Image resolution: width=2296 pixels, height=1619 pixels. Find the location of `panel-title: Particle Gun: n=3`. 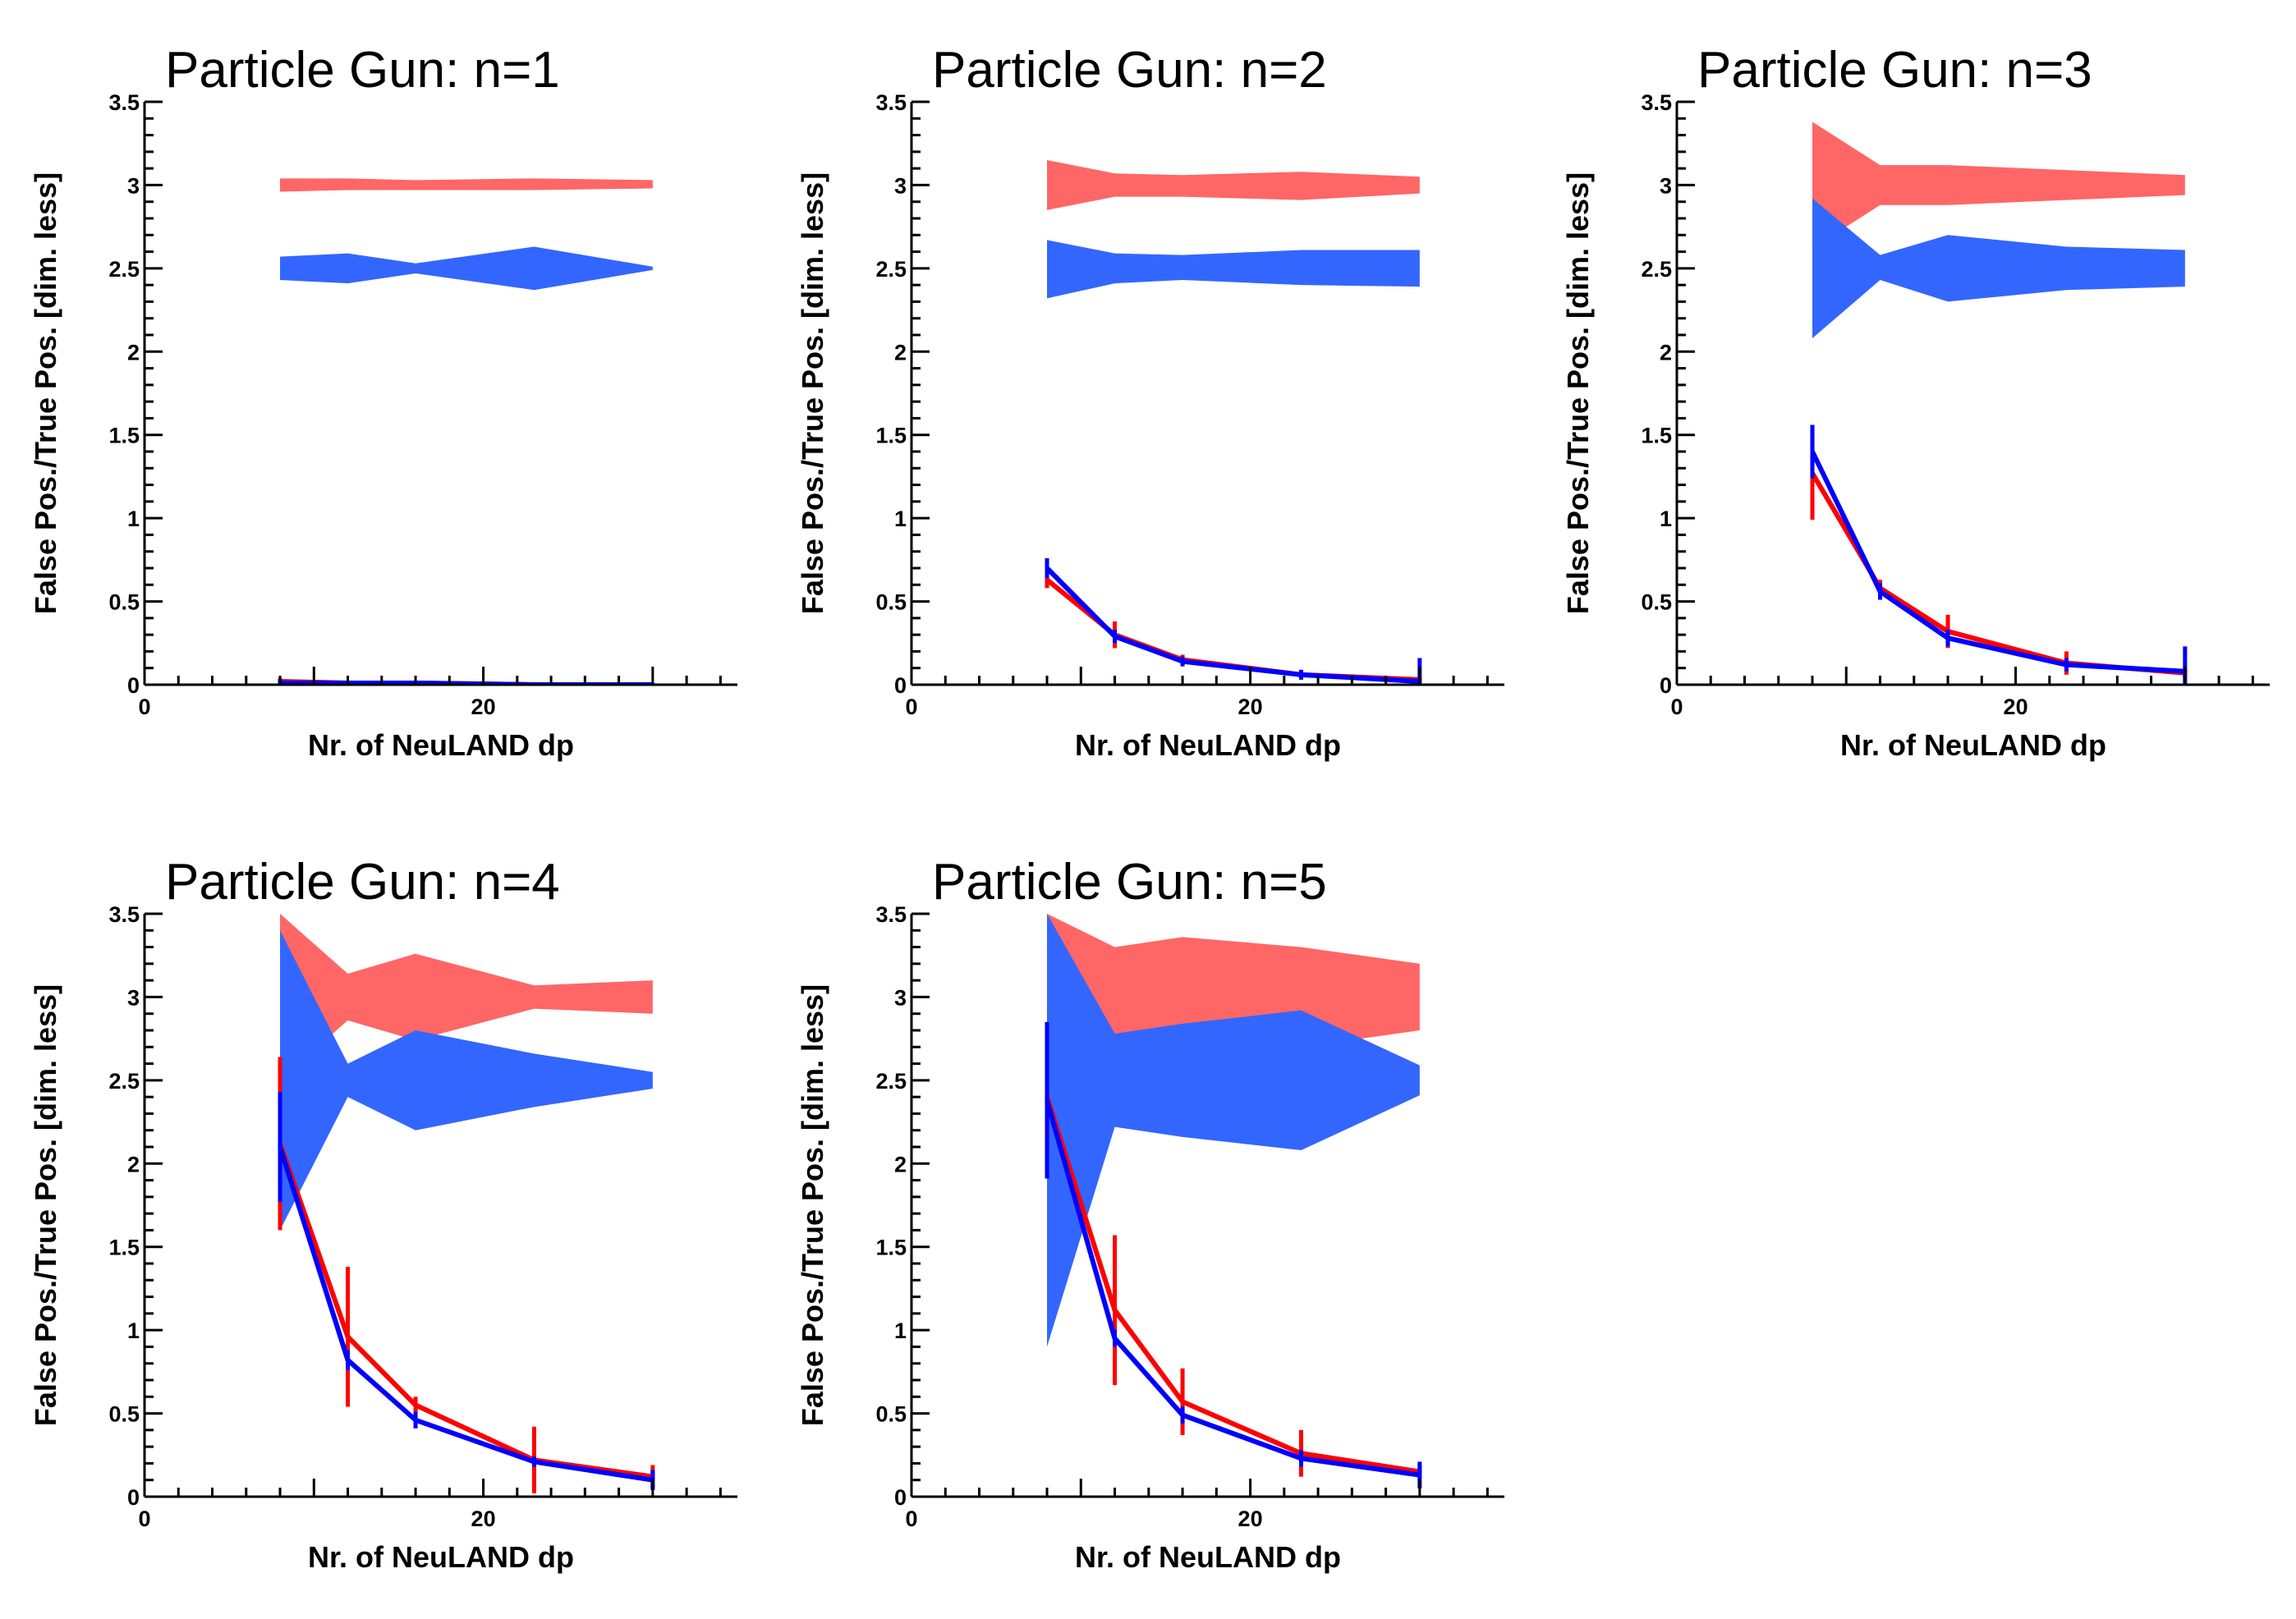

panel-title: Particle Gun: n=3 is located at coordinates (1894, 70).